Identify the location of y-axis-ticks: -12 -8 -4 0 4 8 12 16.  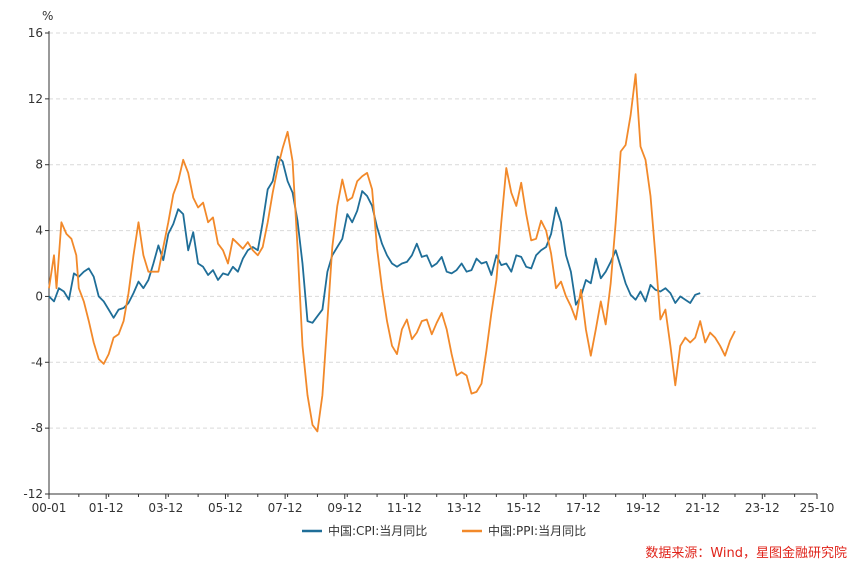
(36, 263).